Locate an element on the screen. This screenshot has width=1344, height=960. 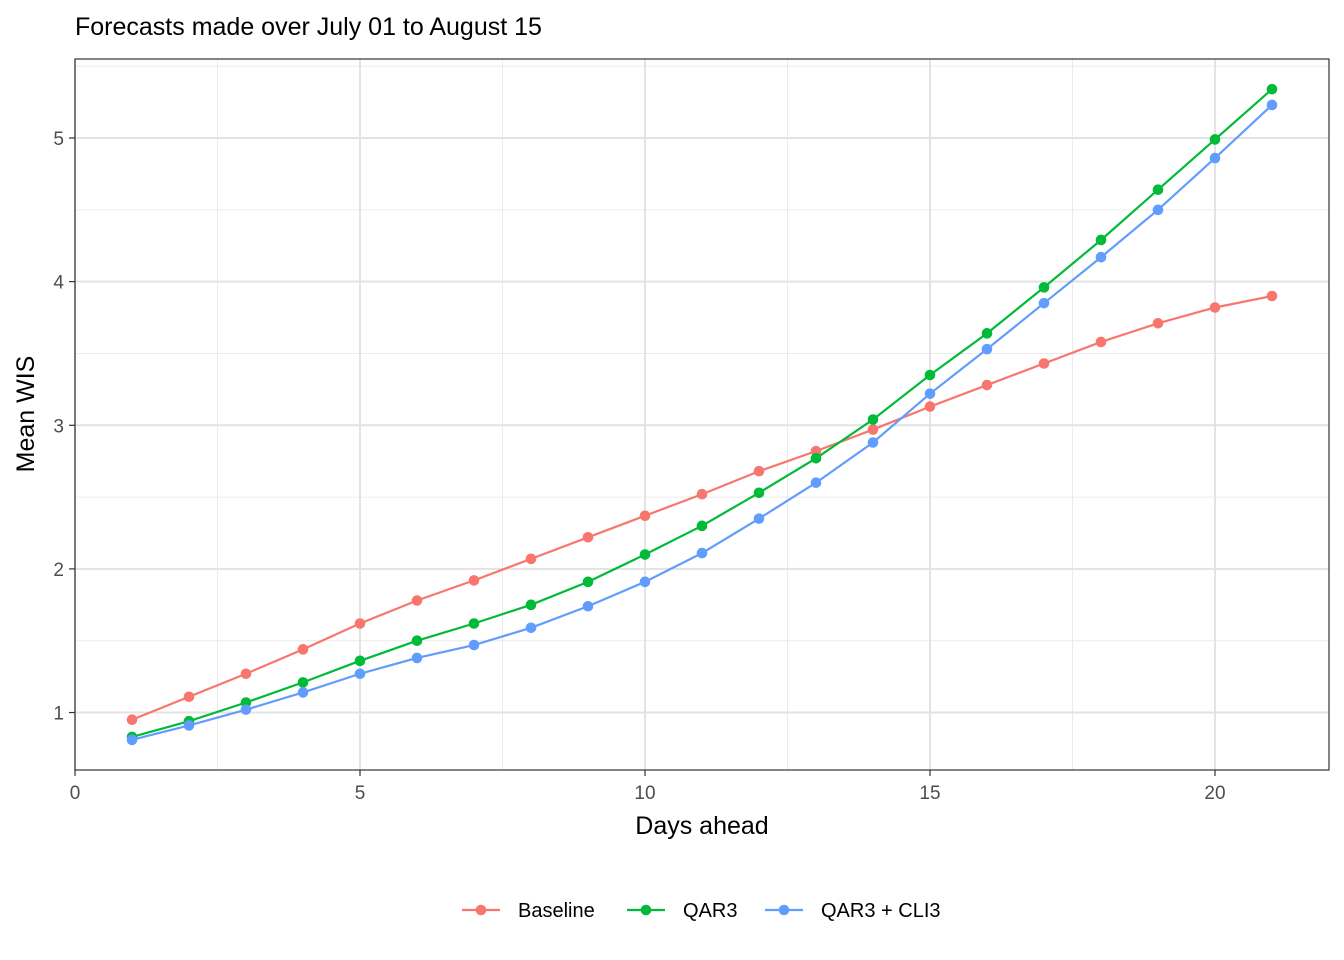
x-tick-label: 20 is located at coordinates (1214, 793).